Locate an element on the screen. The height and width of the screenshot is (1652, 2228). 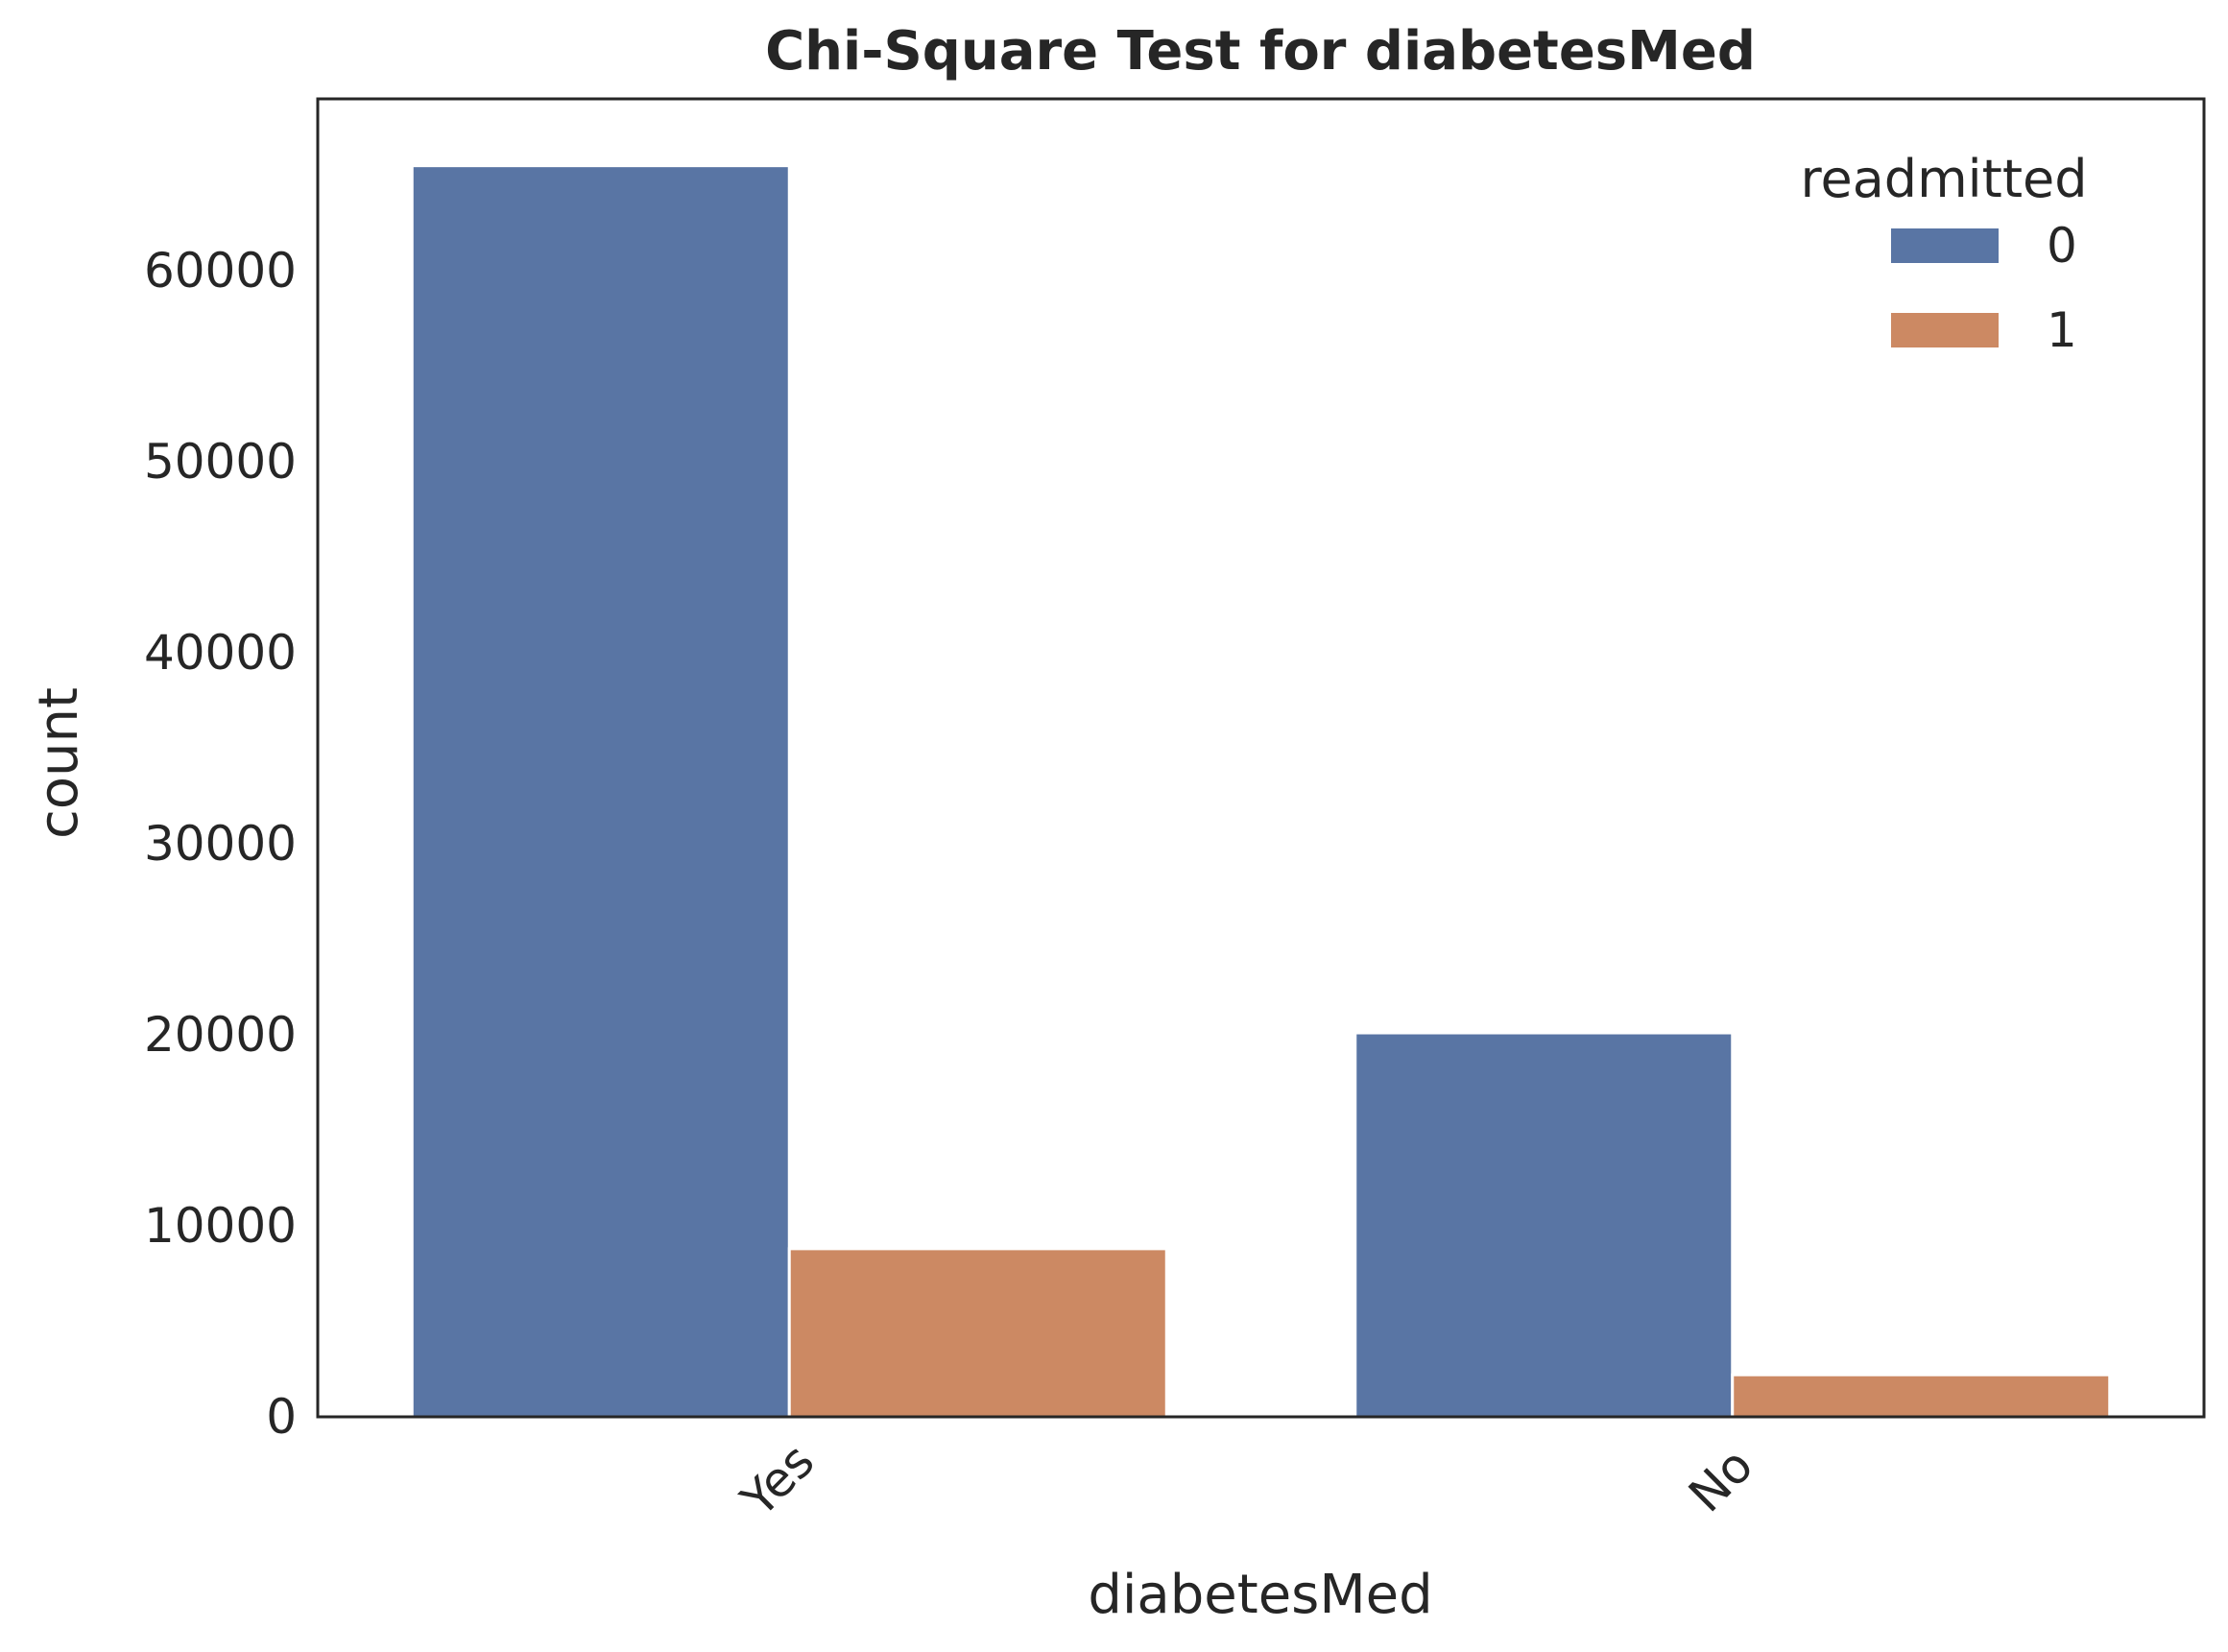
x-axis-ticks: Yes No is located at coordinates (1246, 1480).